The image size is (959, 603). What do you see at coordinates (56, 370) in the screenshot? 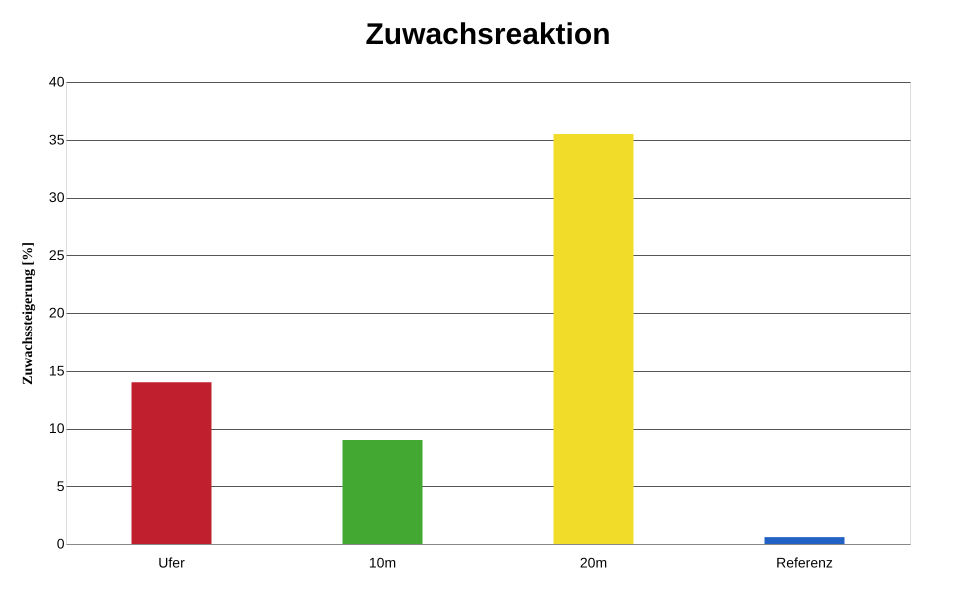
I see `y-tick-label: 15` at bounding box center [56, 370].